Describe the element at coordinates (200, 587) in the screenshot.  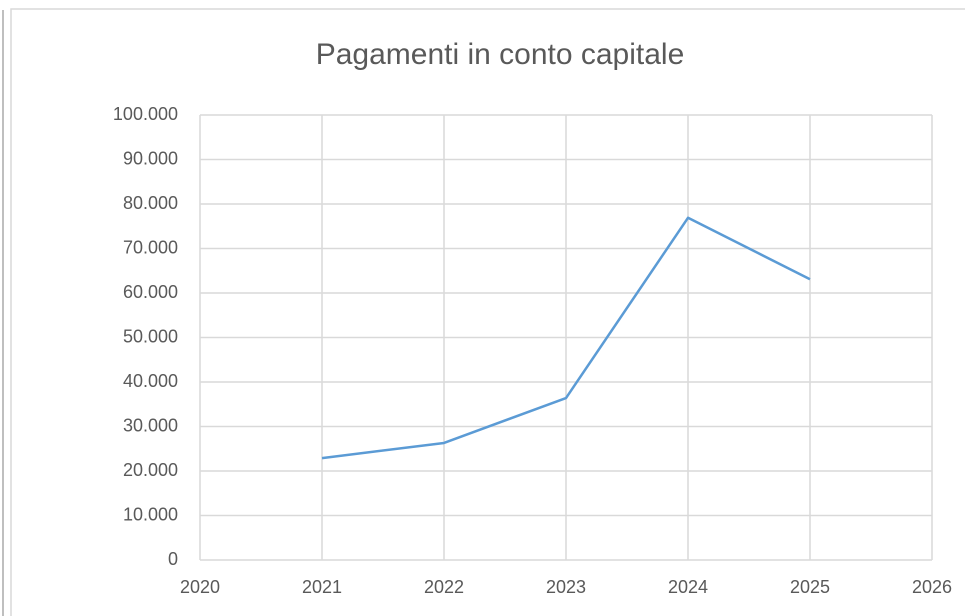
I see `x-tick-label: 2020` at that location.